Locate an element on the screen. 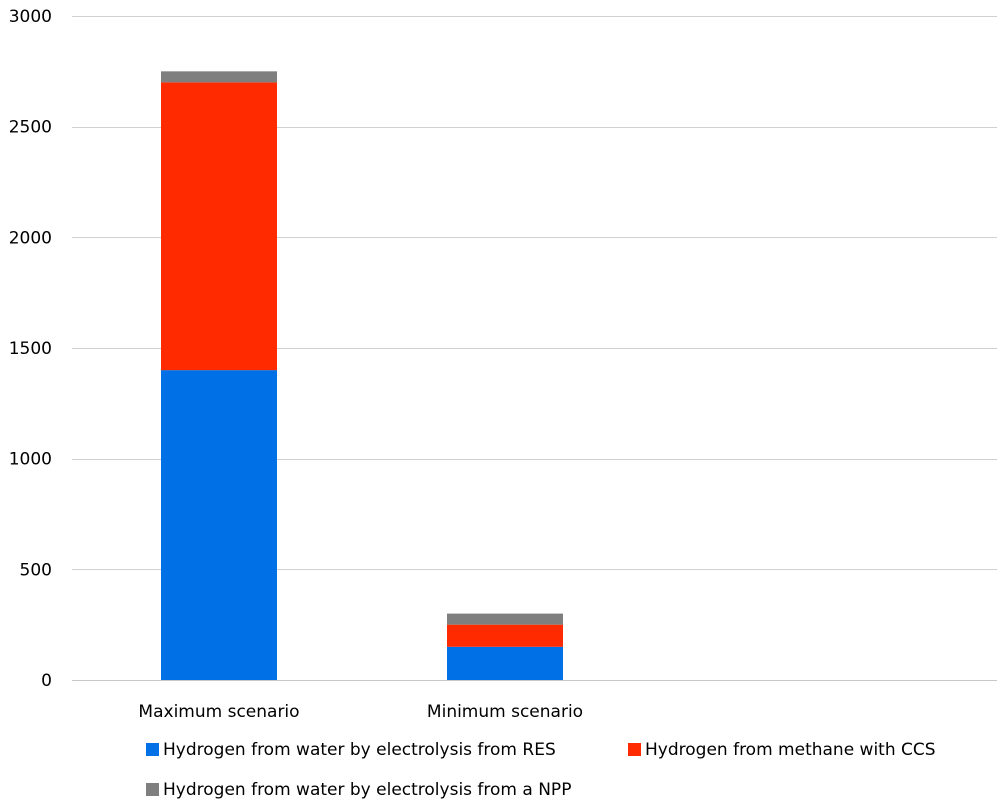 The width and height of the screenshot is (997, 804). legend-item: Hydrogen from methane with CCS is located at coordinates (782, 750).